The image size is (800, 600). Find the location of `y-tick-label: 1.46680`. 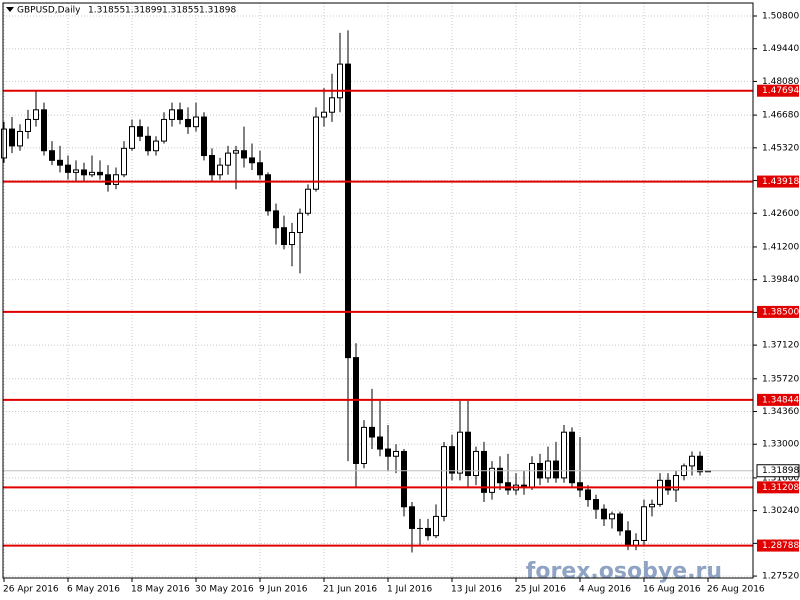

y-tick-label: 1.46680 is located at coordinates (780, 116).